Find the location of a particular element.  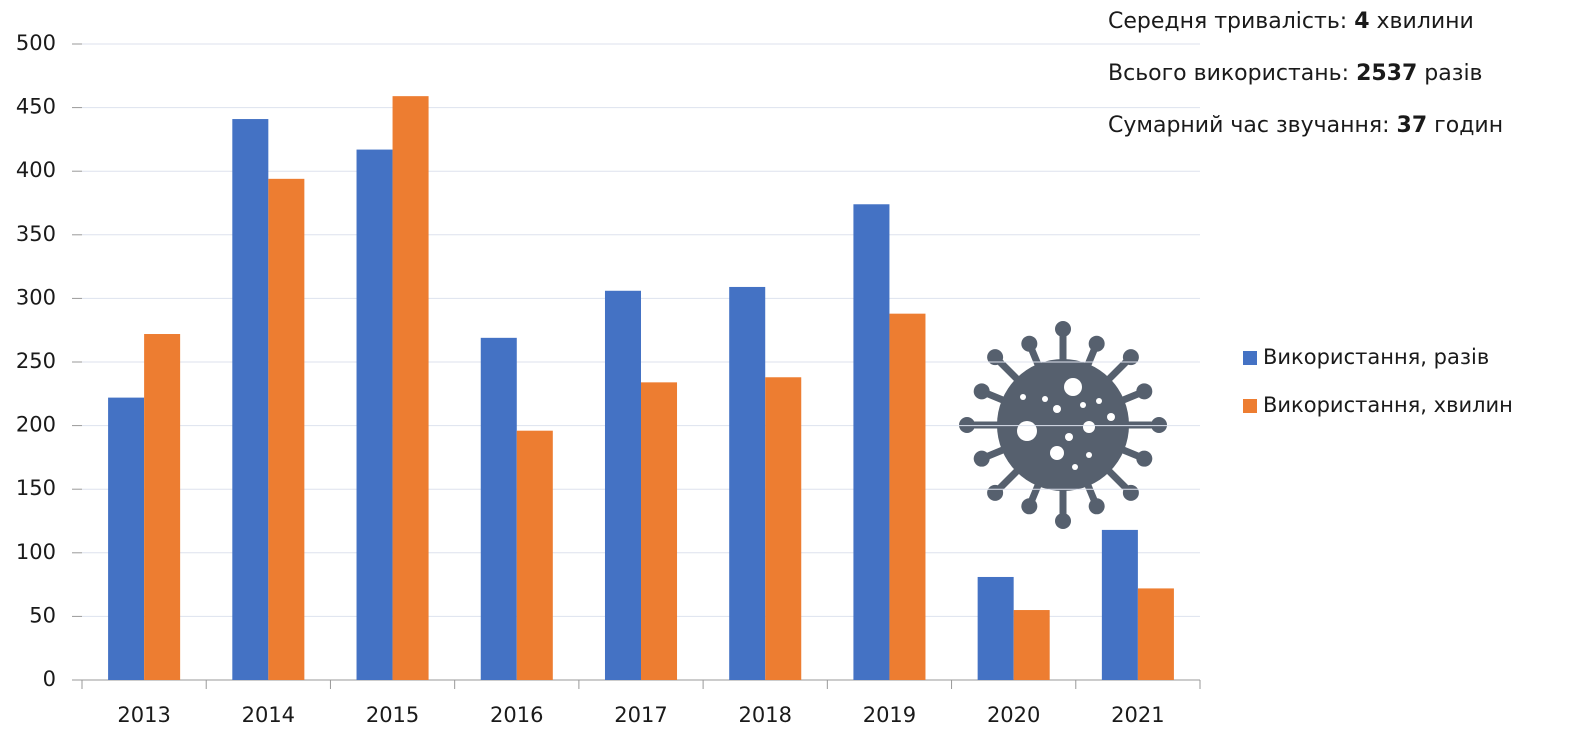

virus-icon is located at coordinates (1063, 425).